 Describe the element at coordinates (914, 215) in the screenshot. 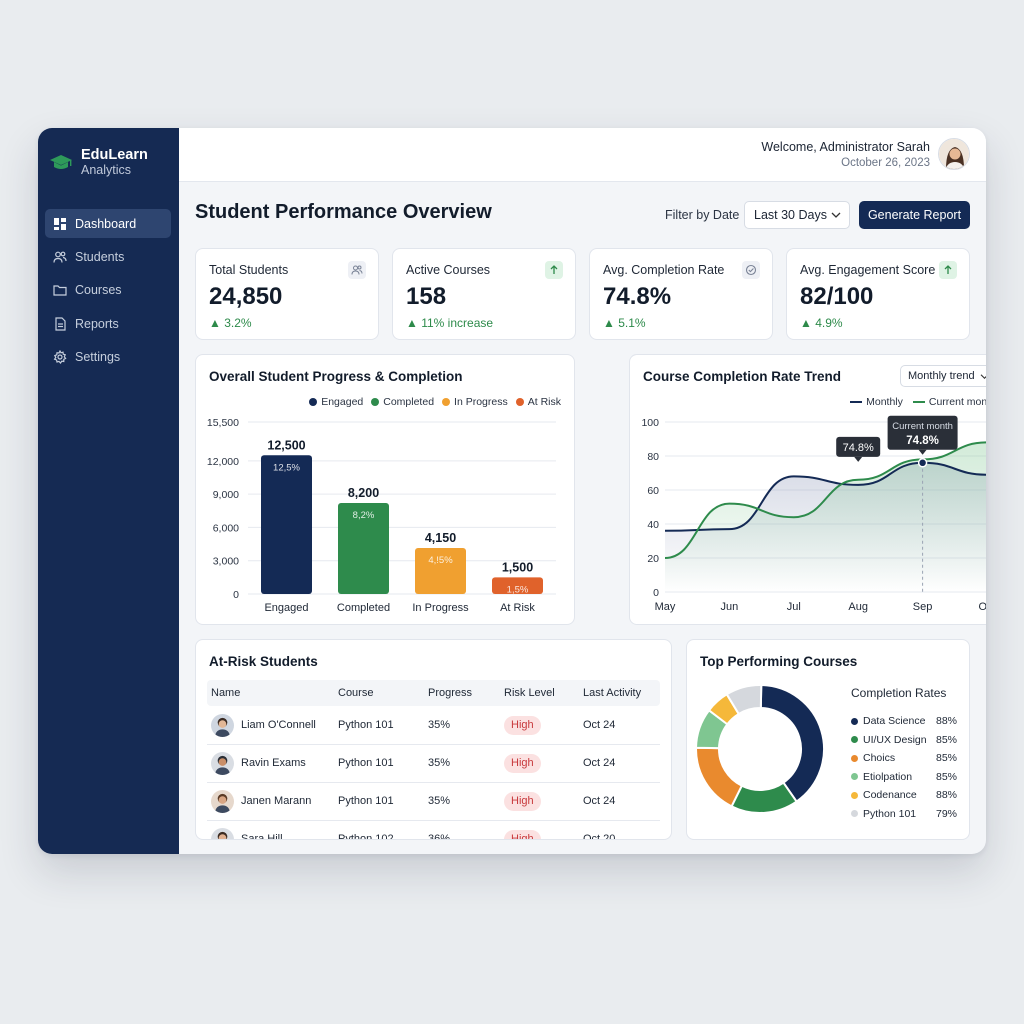

I see `generate-report-button: Generate Report` at that location.